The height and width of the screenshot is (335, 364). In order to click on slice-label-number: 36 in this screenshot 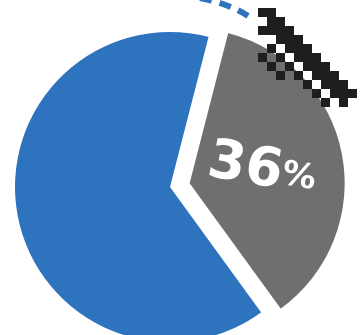, I will do `click(245, 163)`.